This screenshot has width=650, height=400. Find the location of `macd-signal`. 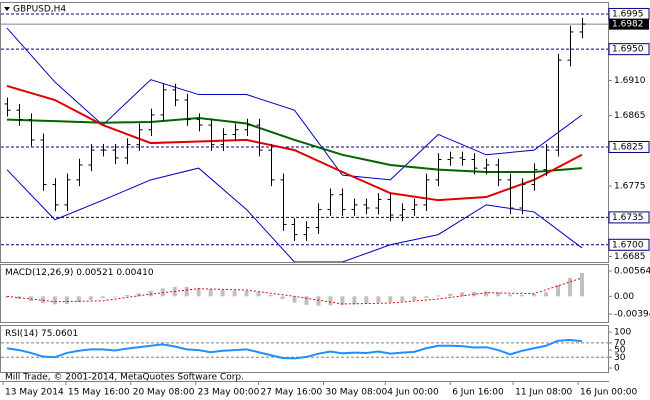

macd-signal is located at coordinates (294, 291).